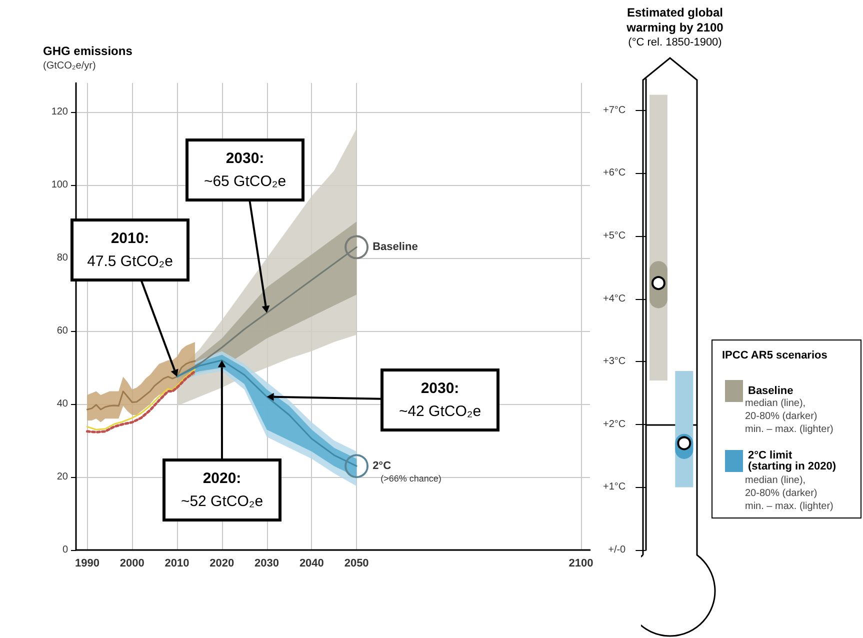 The width and height of the screenshot is (863, 638). I want to click on annotation: 2020: ~52 GtCO₂e, so click(222, 490).